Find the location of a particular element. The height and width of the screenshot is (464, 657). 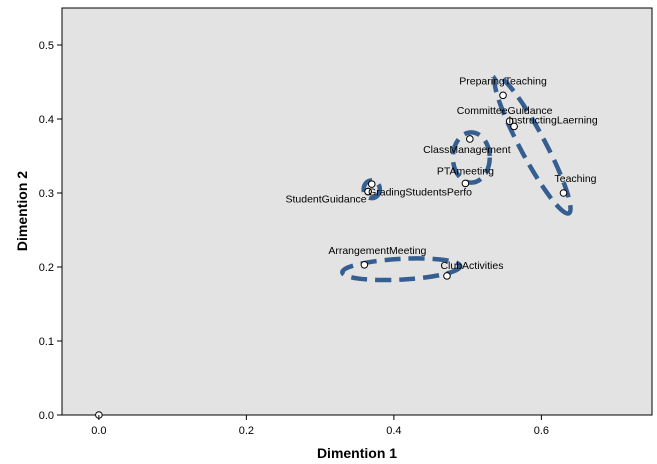

x-axis-ticks: 0.0 0.2 0.4 0.6 is located at coordinates (320, 426).